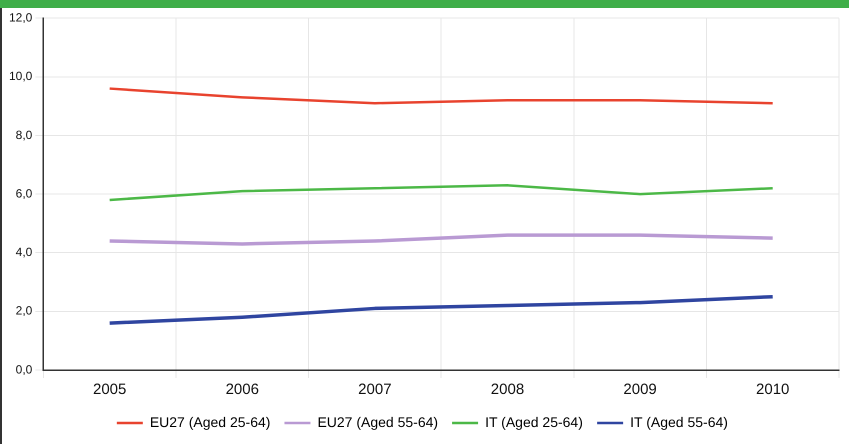 The image size is (849, 444). I want to click on x-tick-label: 2006, so click(242, 389).